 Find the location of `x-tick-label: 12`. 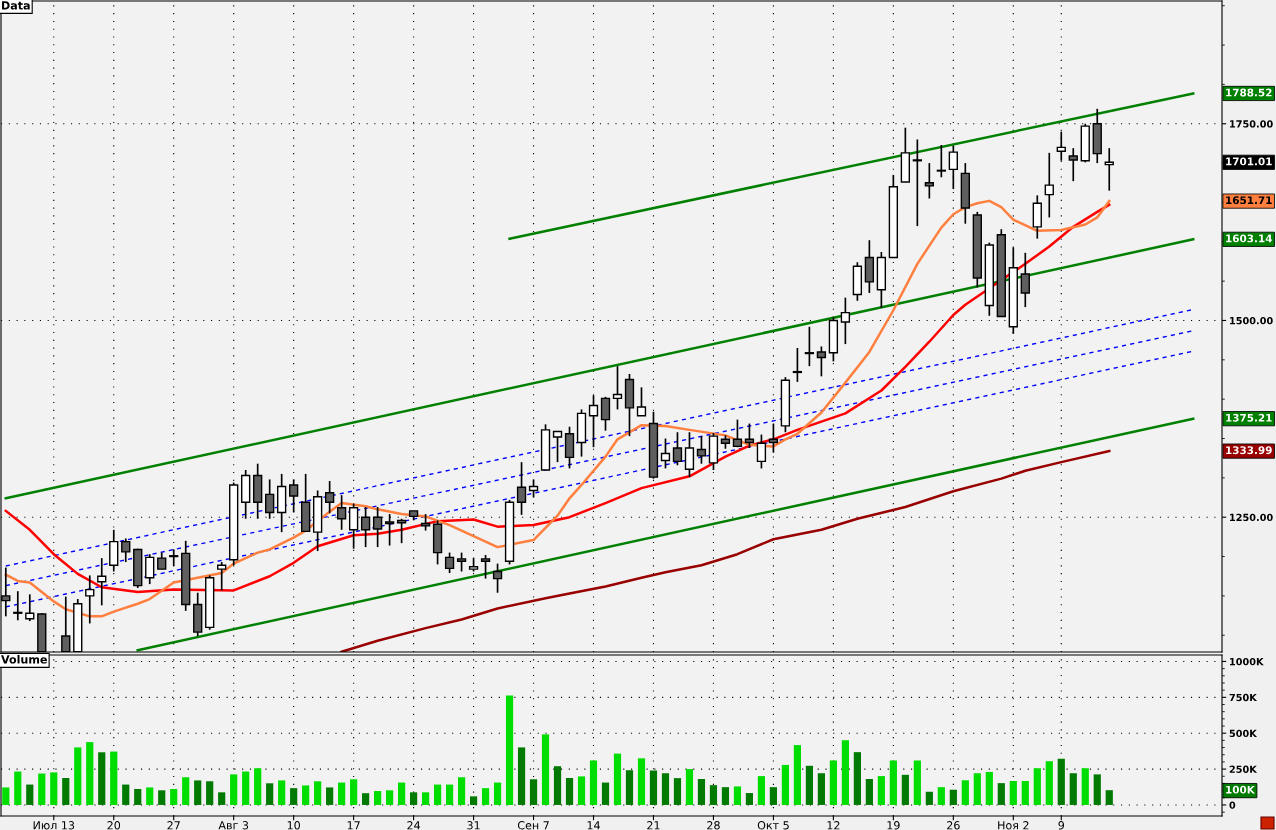

x-tick-label: 12 is located at coordinates (833, 825).